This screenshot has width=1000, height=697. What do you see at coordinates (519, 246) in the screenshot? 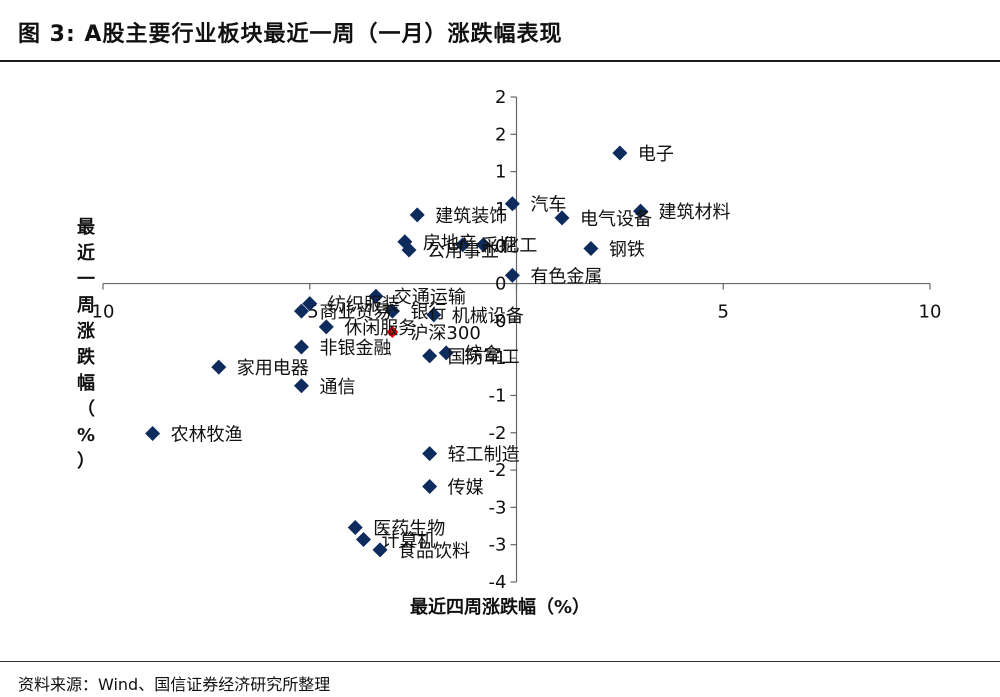
I see `data-point-label: 化工` at bounding box center [519, 246].